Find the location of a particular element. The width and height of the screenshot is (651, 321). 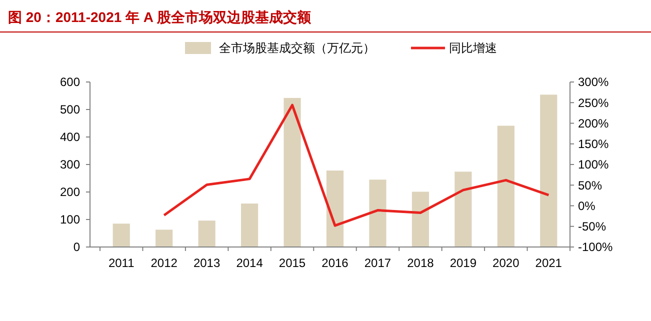

x-tick-label: 2014 is located at coordinates (250, 263).